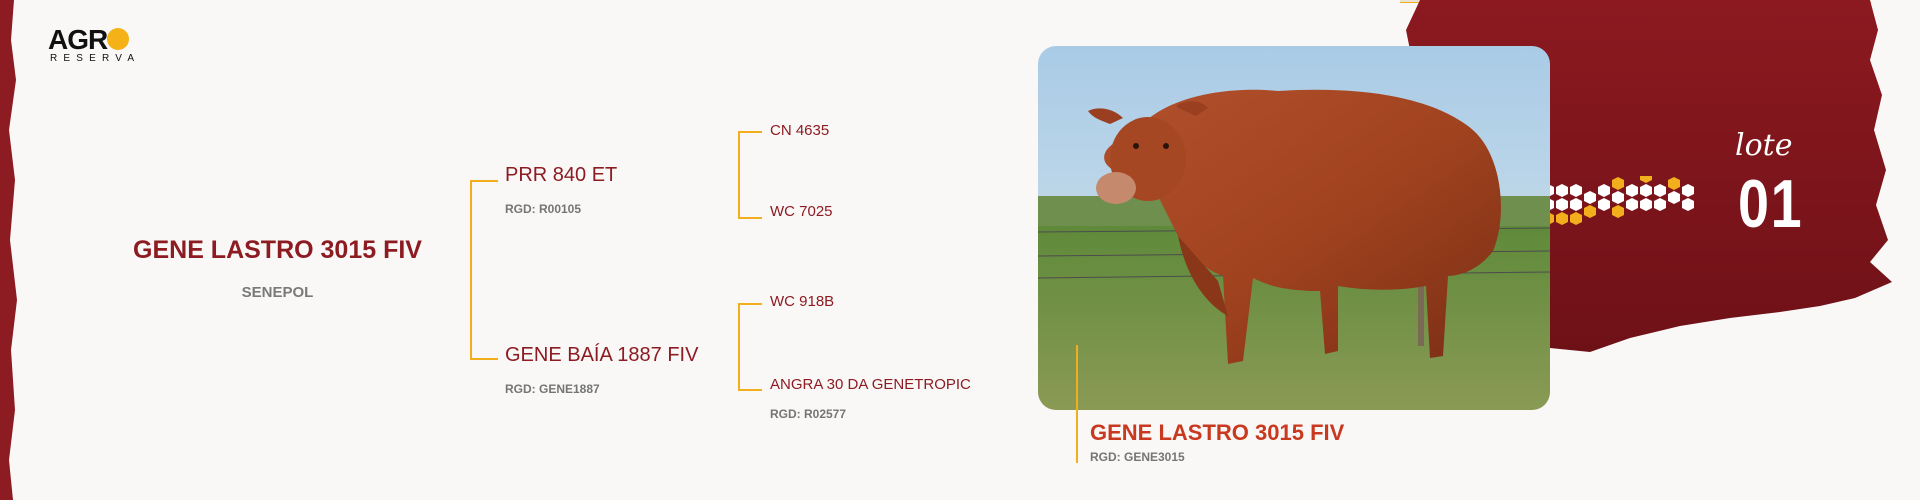  Describe the element at coordinates (1771, 204) in the screenshot. I see `lot-number: 01` at that location.